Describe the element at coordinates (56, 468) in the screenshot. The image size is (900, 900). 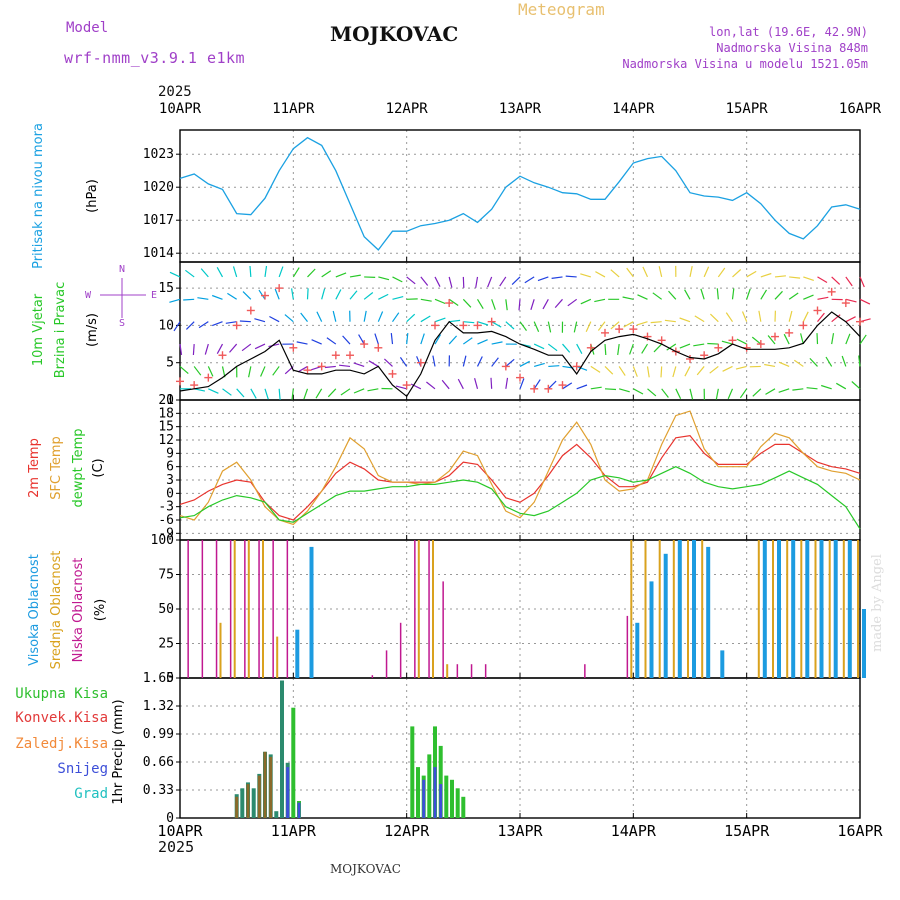
I see `temp-ylabel-1: SFC Temp` at that location.